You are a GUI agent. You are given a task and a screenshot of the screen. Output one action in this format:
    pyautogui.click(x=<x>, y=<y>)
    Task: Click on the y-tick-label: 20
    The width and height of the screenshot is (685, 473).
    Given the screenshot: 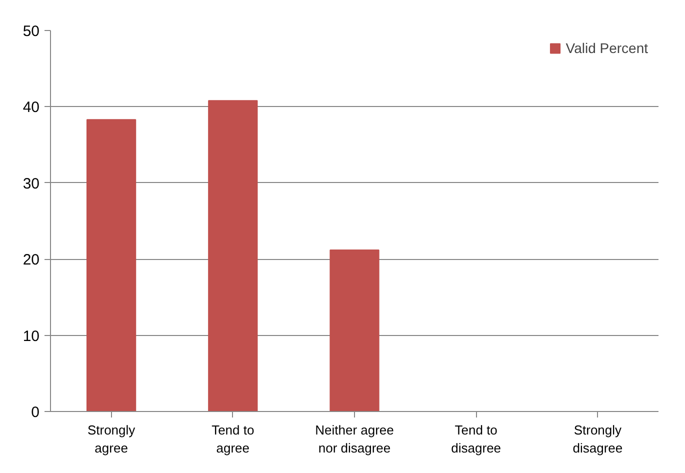 What is the action you would take?
    pyautogui.click(x=31, y=260)
    